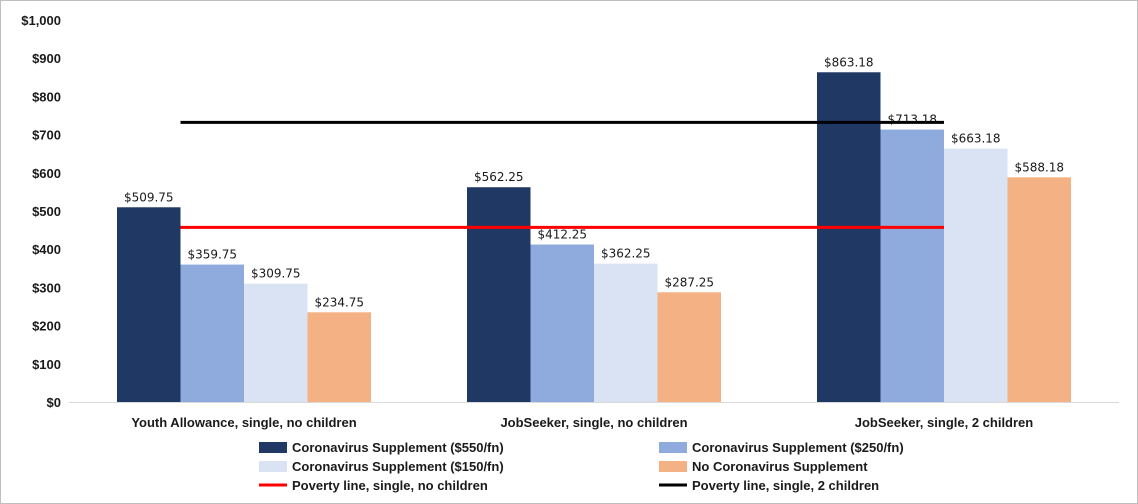  I want to click on y-tick-label: $100, so click(46, 364).